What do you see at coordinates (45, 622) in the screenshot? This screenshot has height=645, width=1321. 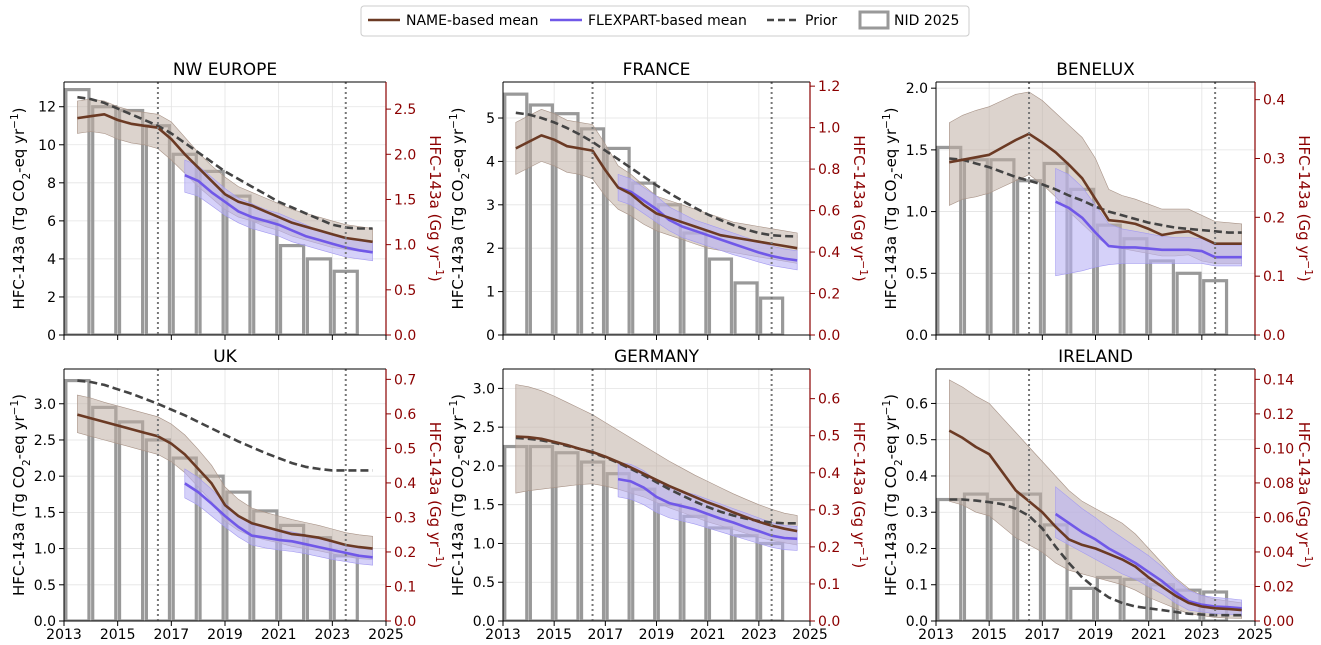 I see `left-tick-label: 0.0` at bounding box center [45, 622].